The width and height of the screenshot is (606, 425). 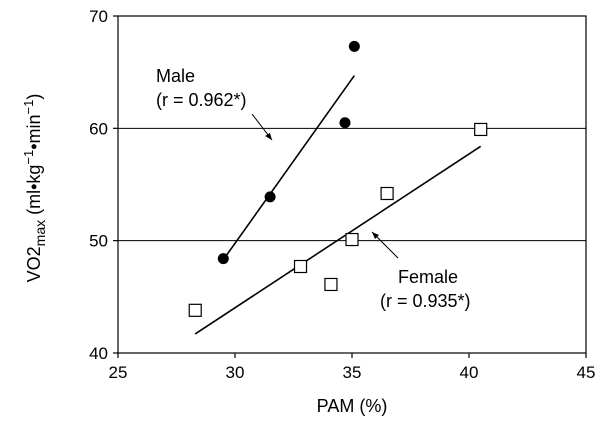 I want to click on male-fit-line, so click(x=288, y=168).